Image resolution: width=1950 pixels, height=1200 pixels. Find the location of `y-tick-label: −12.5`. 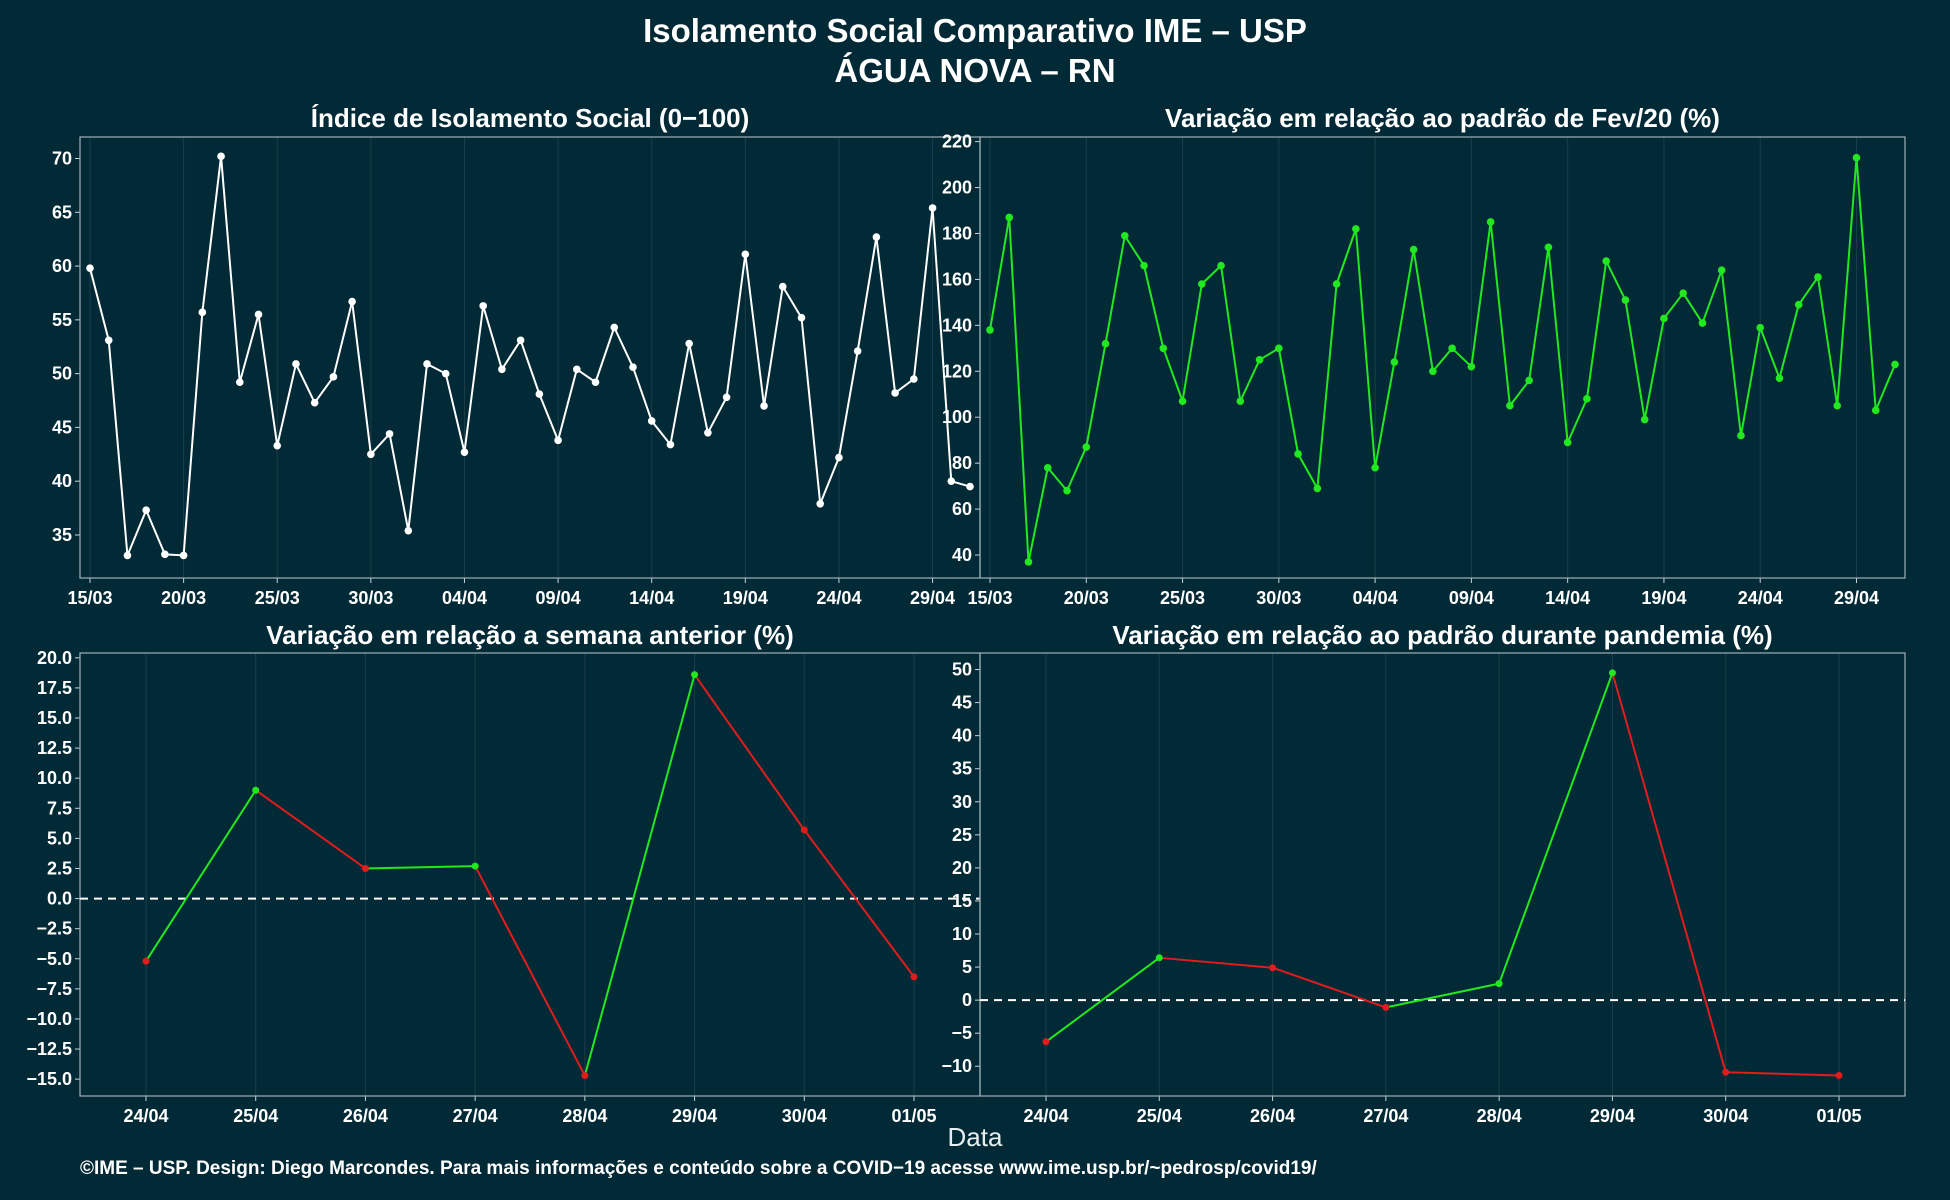

y-tick-label: −12.5 is located at coordinates (49, 1049).